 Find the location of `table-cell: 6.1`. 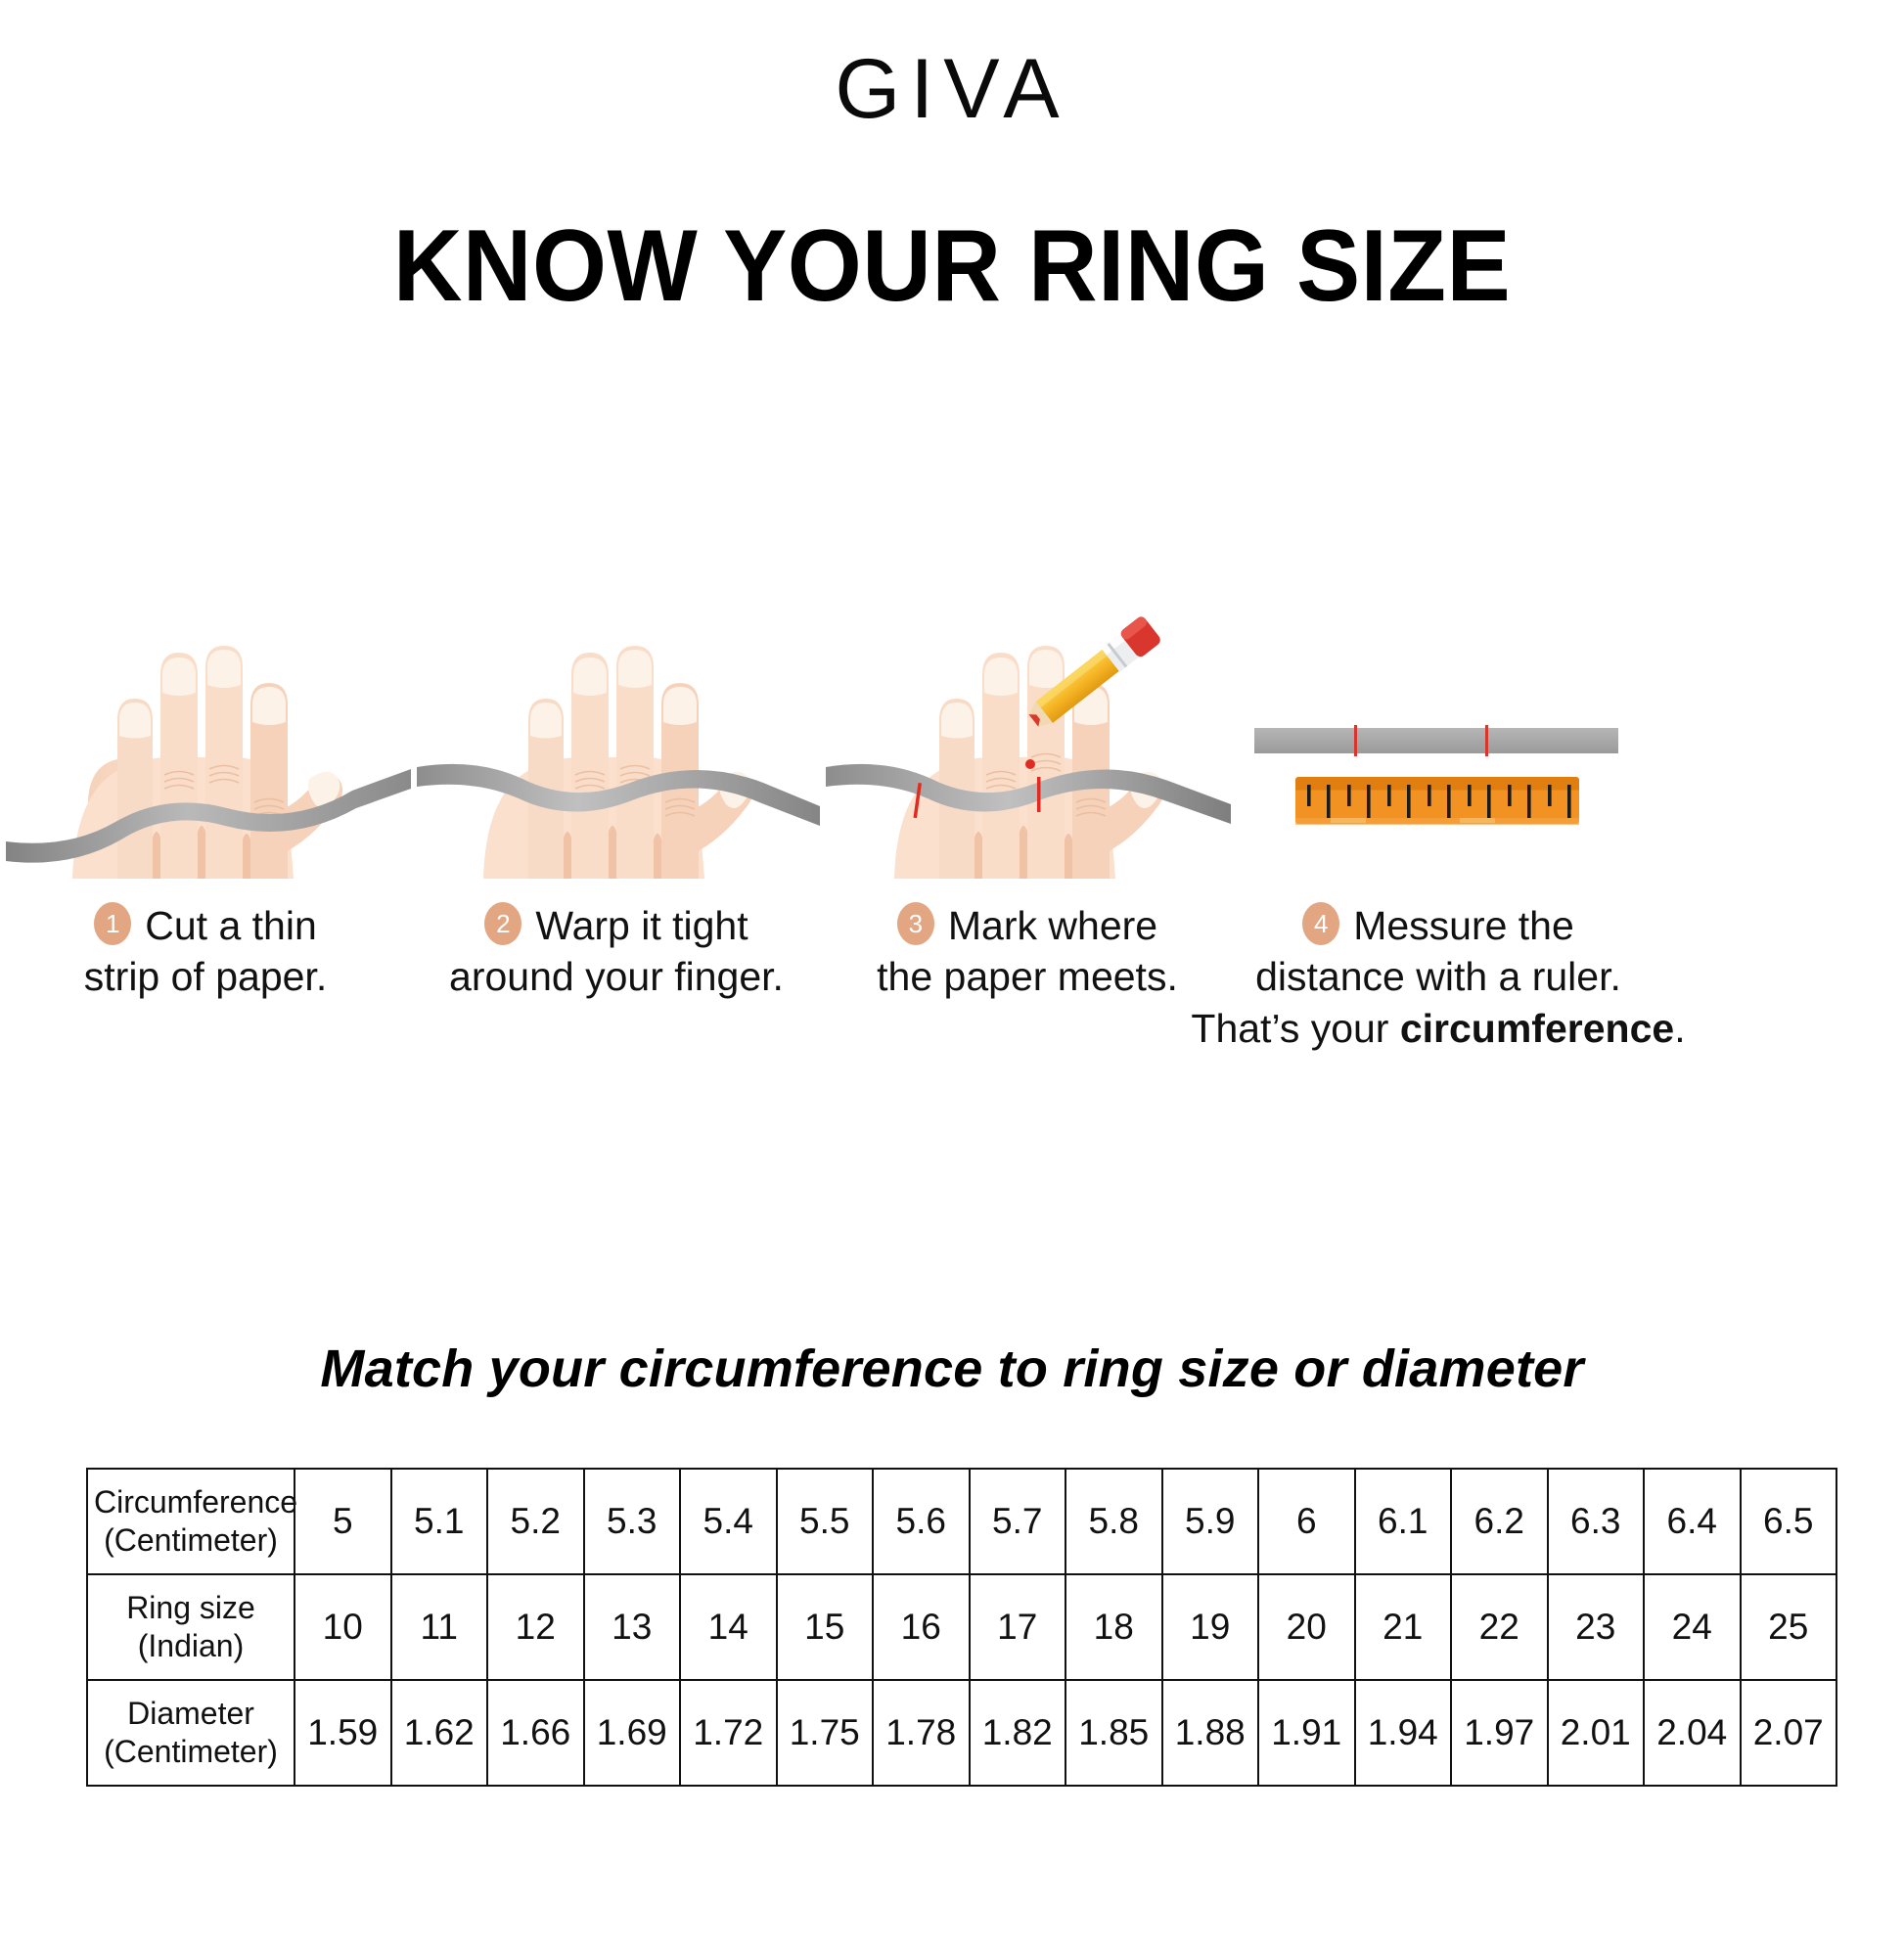

table-cell: 6.1 is located at coordinates (1402, 1522).